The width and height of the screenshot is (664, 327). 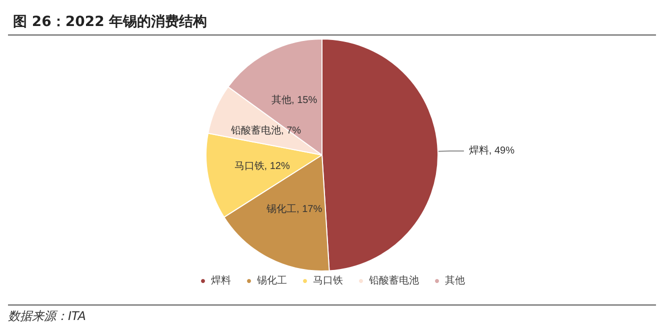 What do you see at coordinates (455, 280) in the screenshot?
I see `legend-label: 其他` at bounding box center [455, 280].